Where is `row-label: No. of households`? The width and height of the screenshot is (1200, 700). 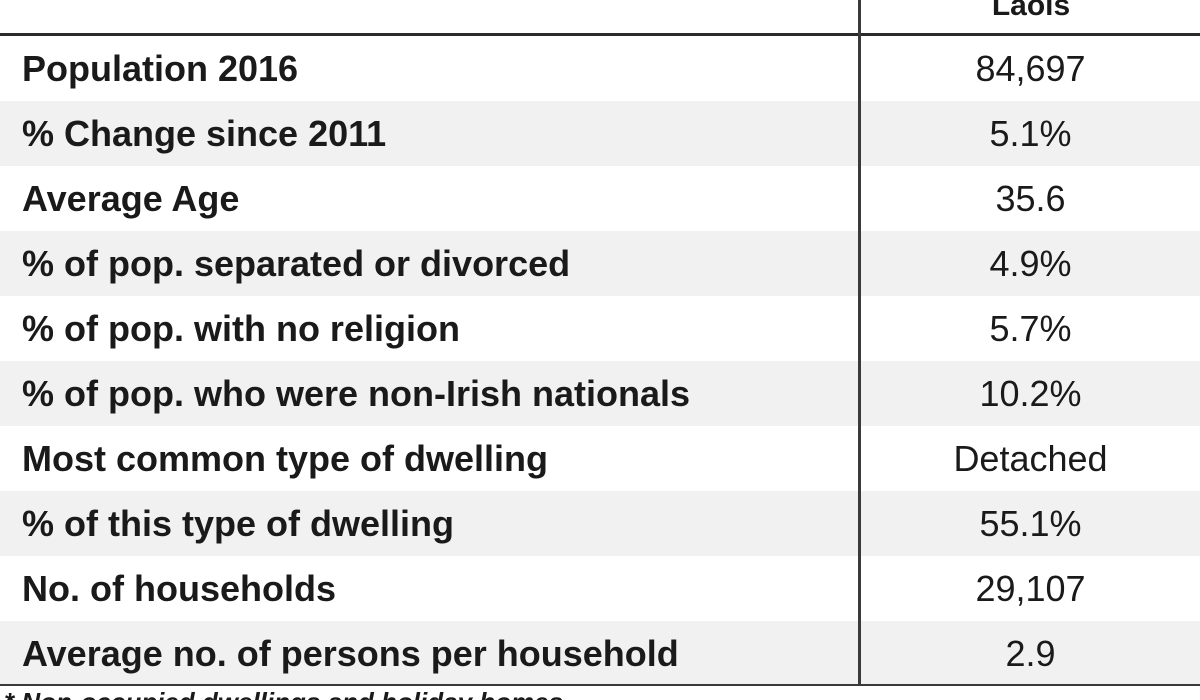 row-label: No. of households is located at coordinates (179, 588).